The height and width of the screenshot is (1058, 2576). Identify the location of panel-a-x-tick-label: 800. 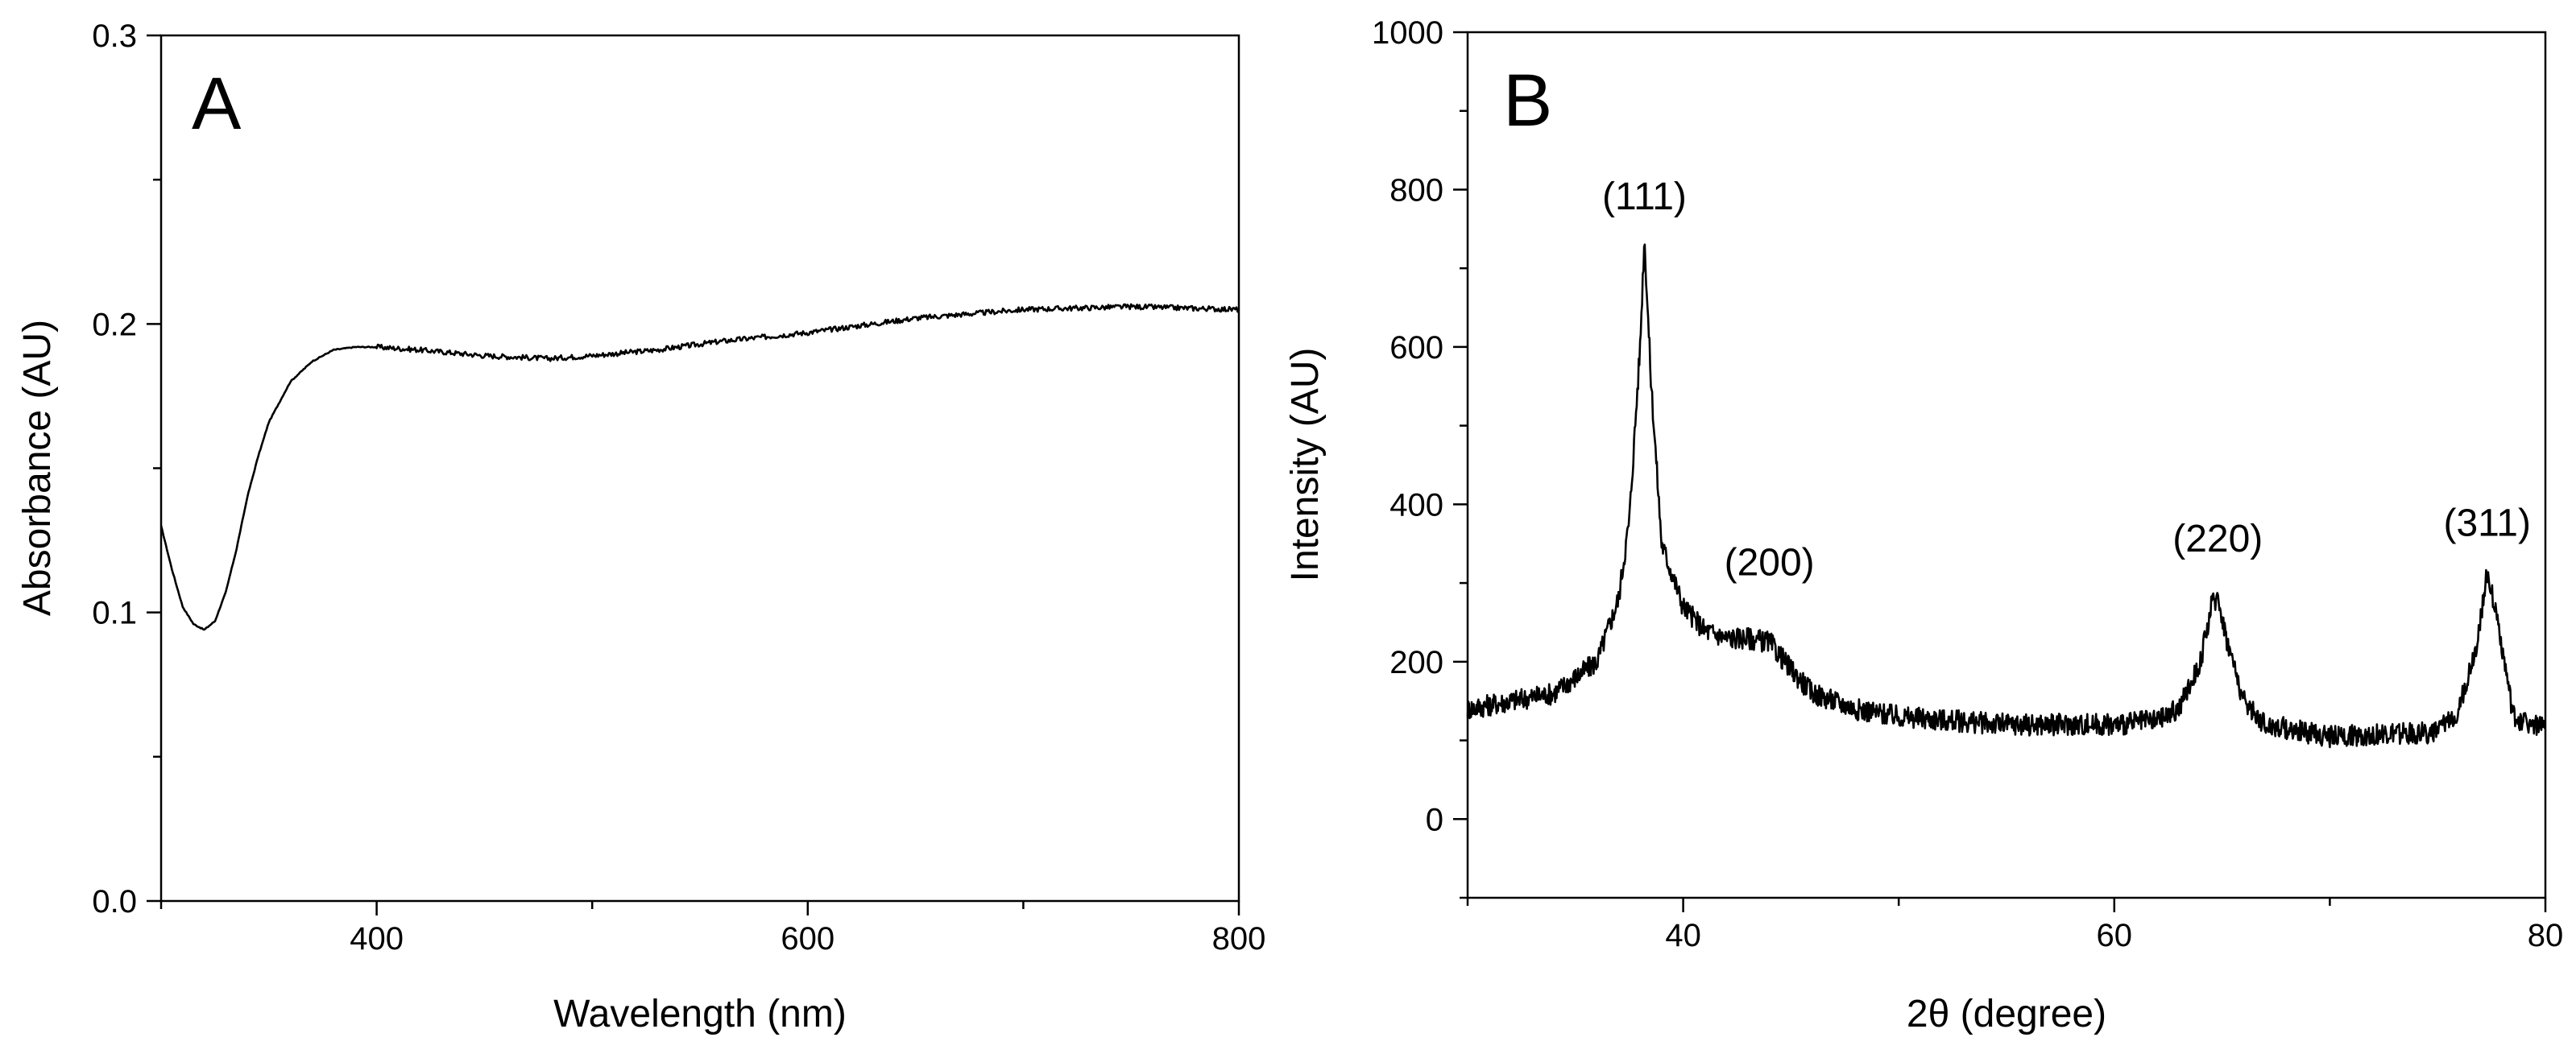
(1239, 939).